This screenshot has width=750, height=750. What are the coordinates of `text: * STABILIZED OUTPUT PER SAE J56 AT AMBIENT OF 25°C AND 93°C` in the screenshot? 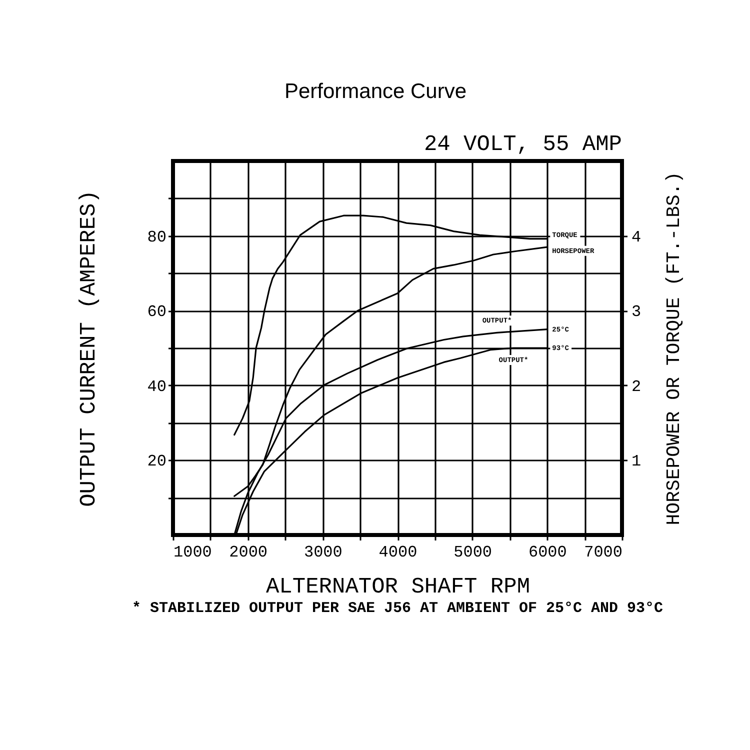 It's located at (398, 608).